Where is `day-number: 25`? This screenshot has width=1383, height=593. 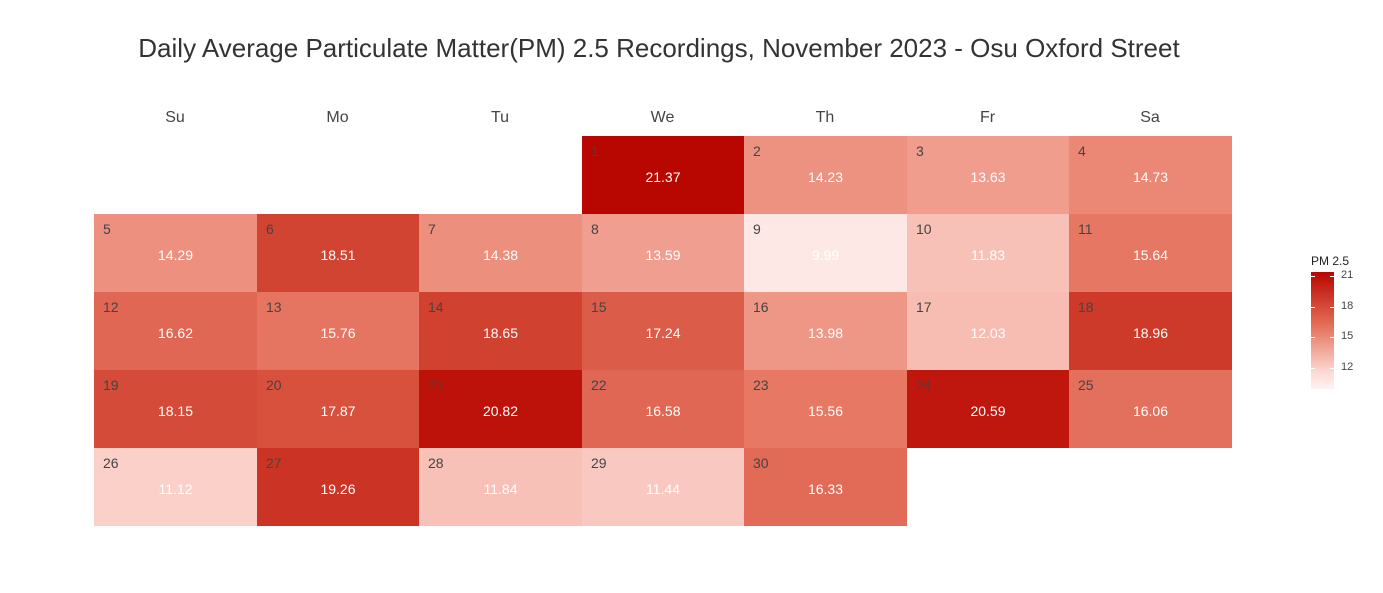
day-number: 25 is located at coordinates (1086, 385).